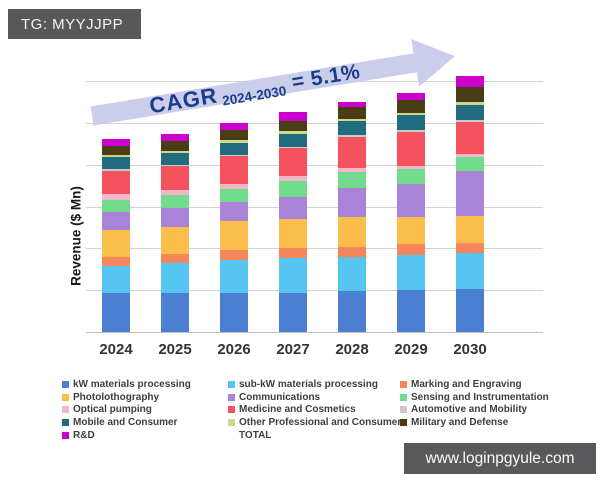  I want to click on legend-item: sub-kW materials processing, so click(314, 384).